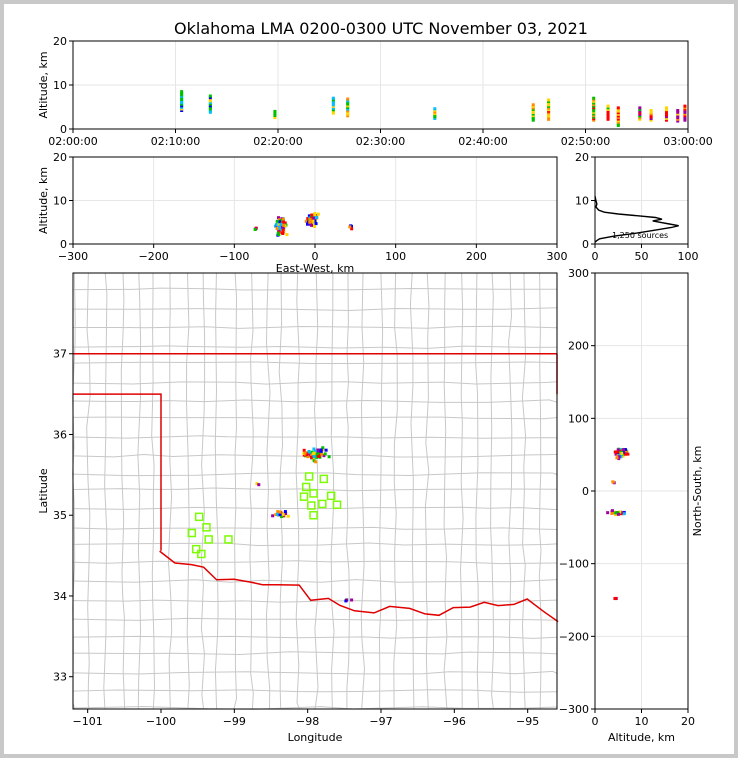  What do you see at coordinates (578, 273) in the screenshot?
I see `ns-axis-tick-label: 300` at bounding box center [578, 273].